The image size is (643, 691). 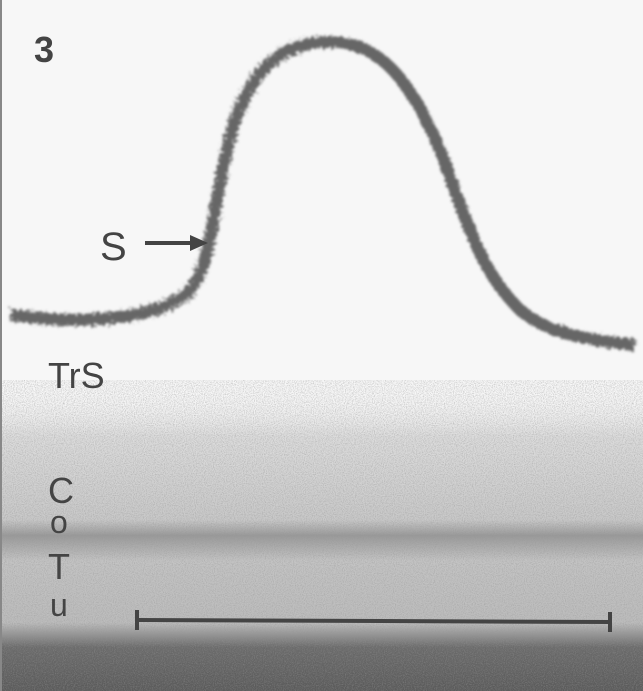 What do you see at coordinates (76, 375) in the screenshot?
I see `label-trs: TrS` at bounding box center [76, 375].